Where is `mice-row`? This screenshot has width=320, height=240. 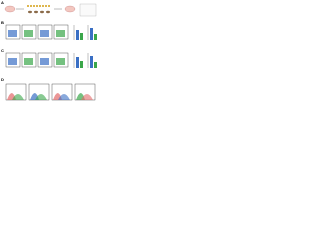
mice-row is located at coordinates (39, 12).